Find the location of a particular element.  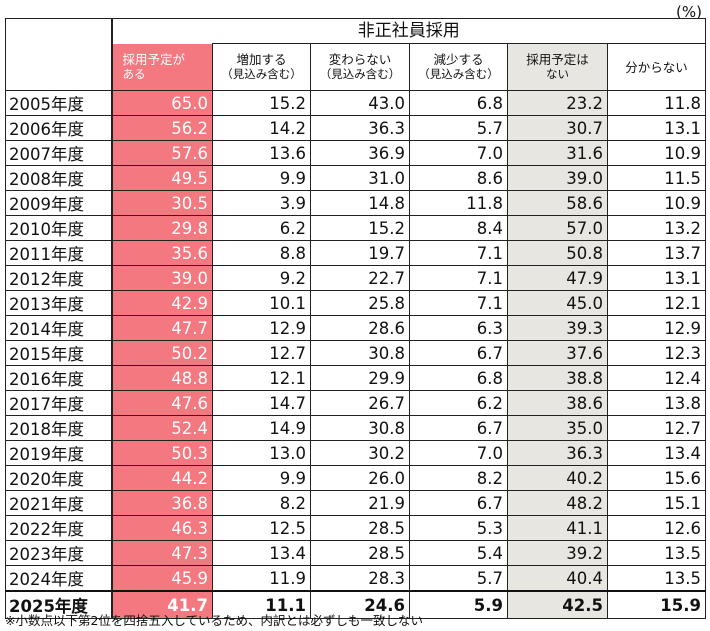

value-cell: 11.5 is located at coordinates (656, 178).